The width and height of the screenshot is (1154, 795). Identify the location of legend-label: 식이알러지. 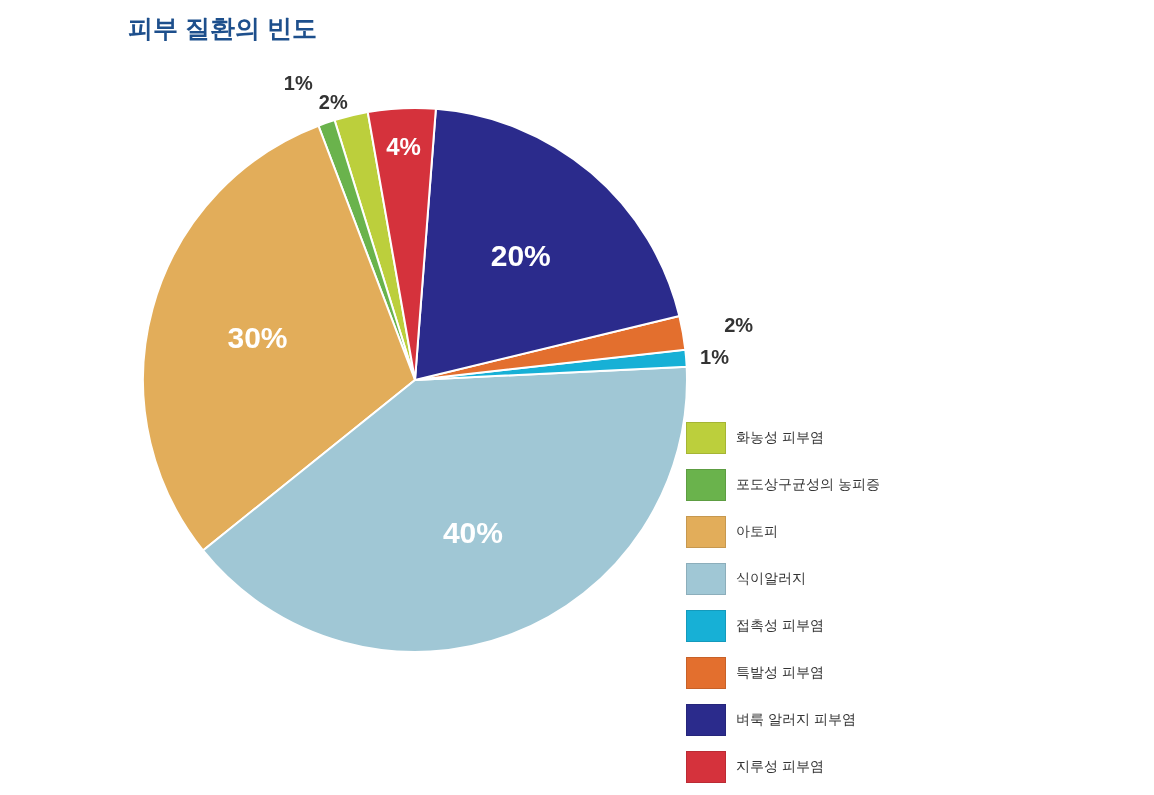
(771, 578).